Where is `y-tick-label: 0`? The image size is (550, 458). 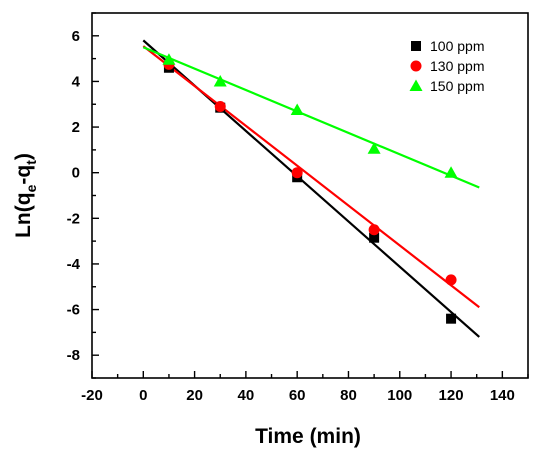
y-tick-label: 0 is located at coordinates (76, 173).